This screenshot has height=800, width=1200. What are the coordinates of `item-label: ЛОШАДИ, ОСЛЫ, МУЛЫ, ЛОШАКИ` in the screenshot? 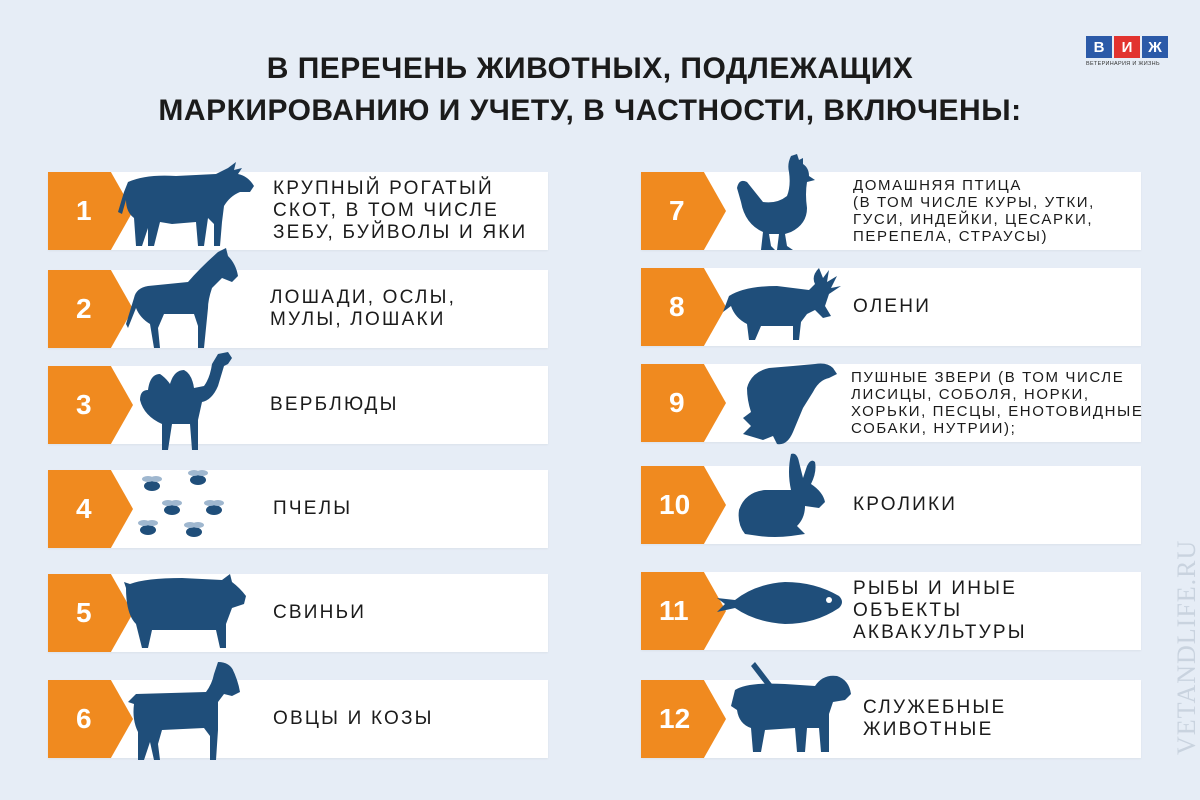 It's located at (363, 309).